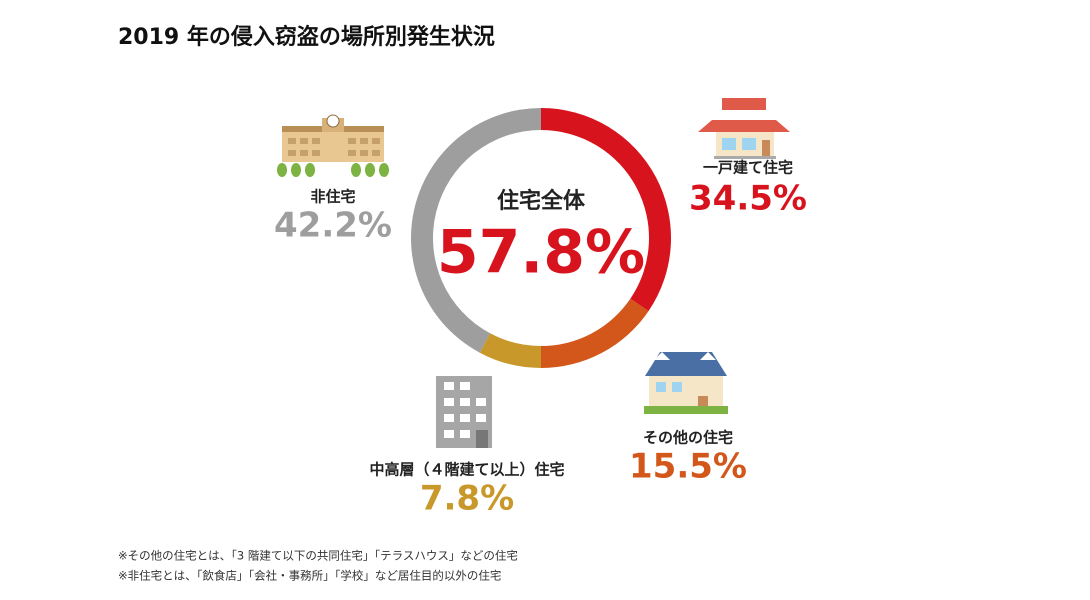 This screenshot has width=1090, height=600. I want to click on icon-other-house, so click(686, 383).